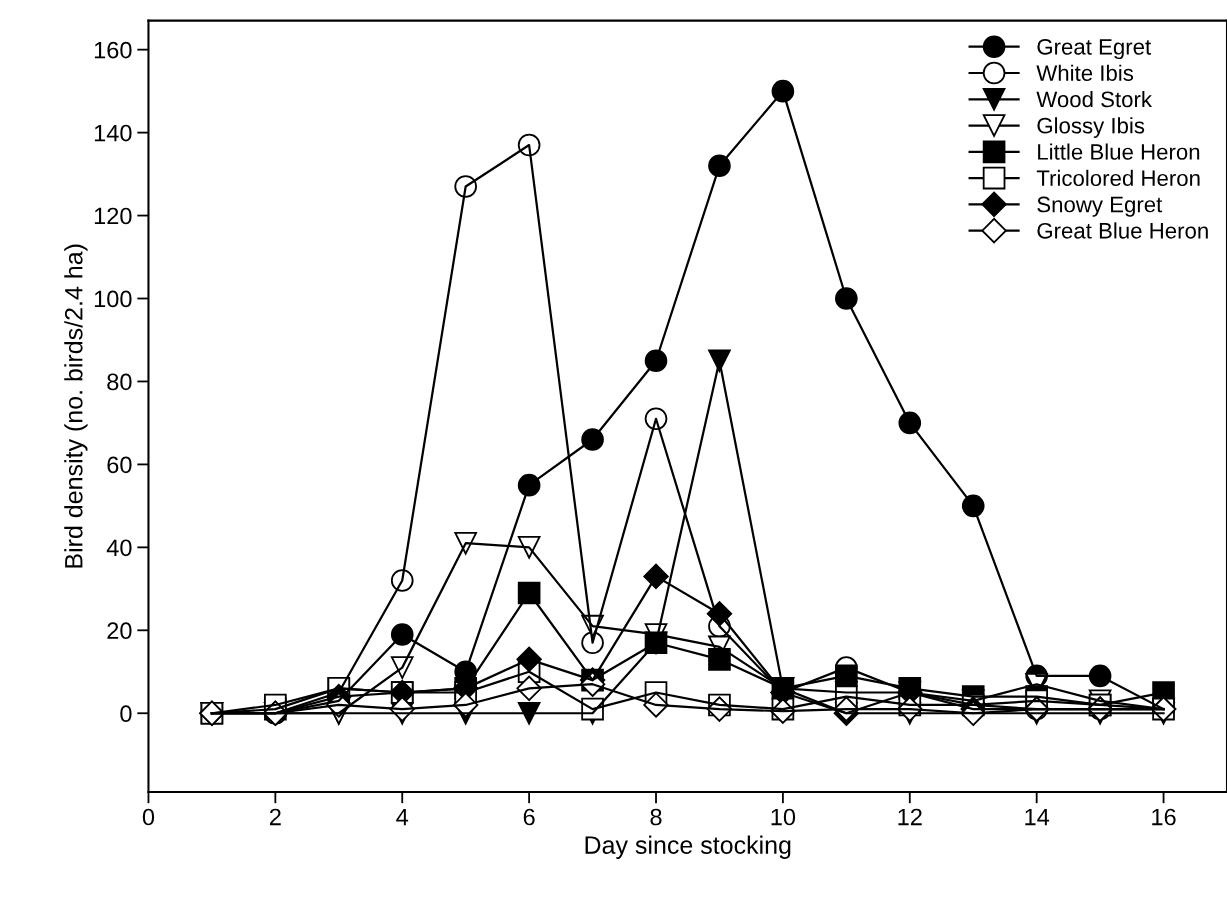  Describe the element at coordinates (1094, 49) in the screenshot. I see `legend-label: Great Egret` at that location.